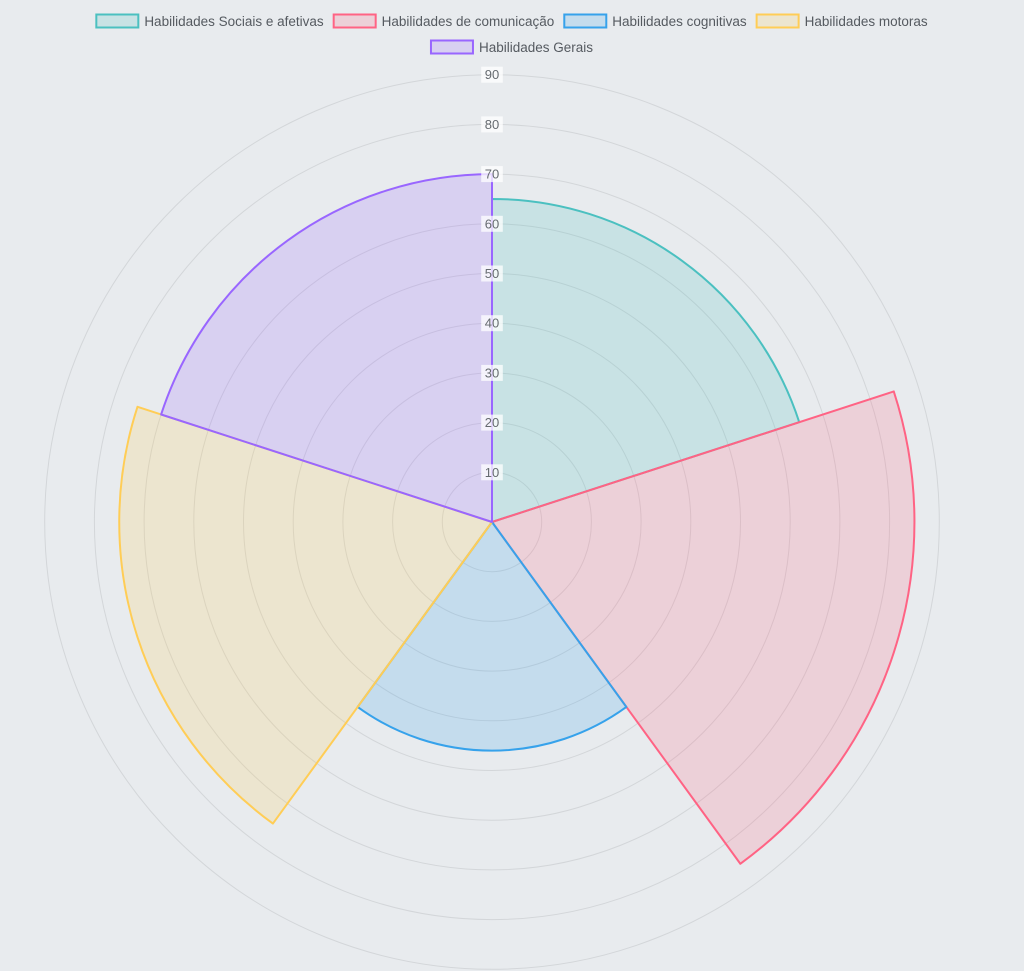 The image size is (1024, 971). What do you see at coordinates (536, 47) in the screenshot?
I see `legend-label-5: Habilidades Gerais` at bounding box center [536, 47].